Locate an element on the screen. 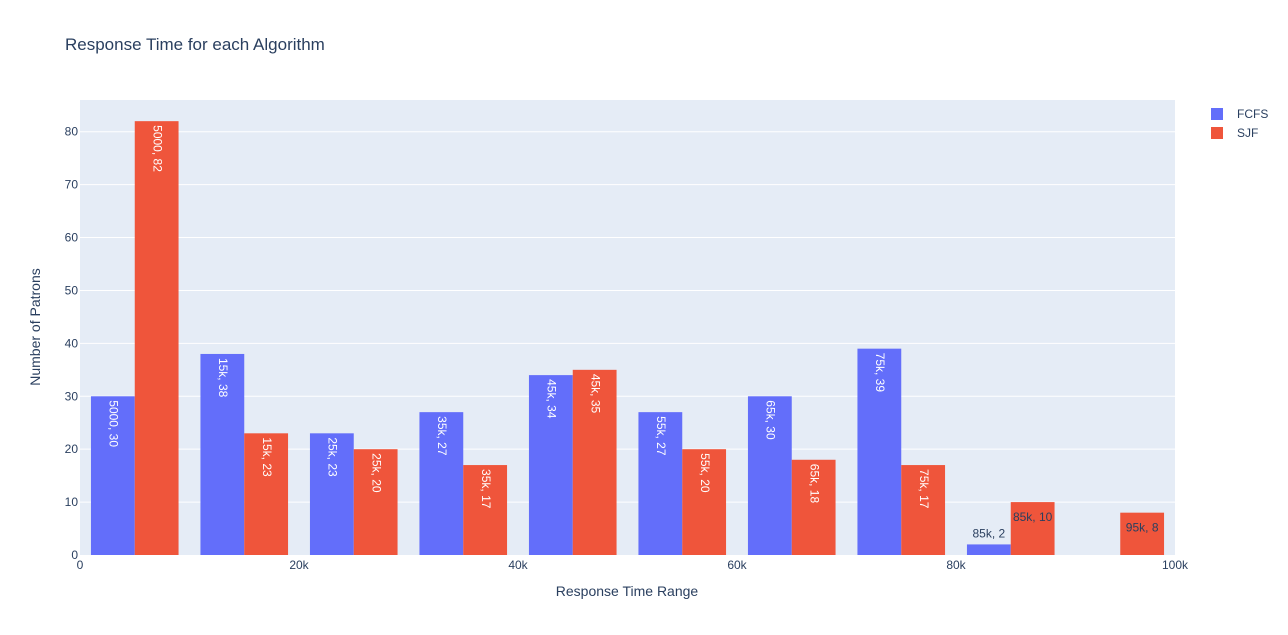 The height and width of the screenshot is (635, 1288). bar-data-label: 55k, 20 is located at coordinates (705, 473).